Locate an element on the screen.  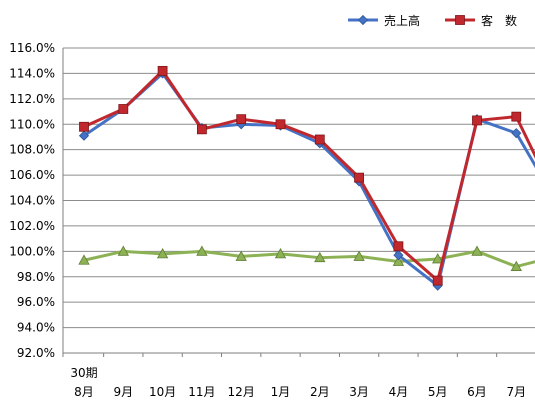
legend-label: 売上高 is located at coordinates (402, 20).